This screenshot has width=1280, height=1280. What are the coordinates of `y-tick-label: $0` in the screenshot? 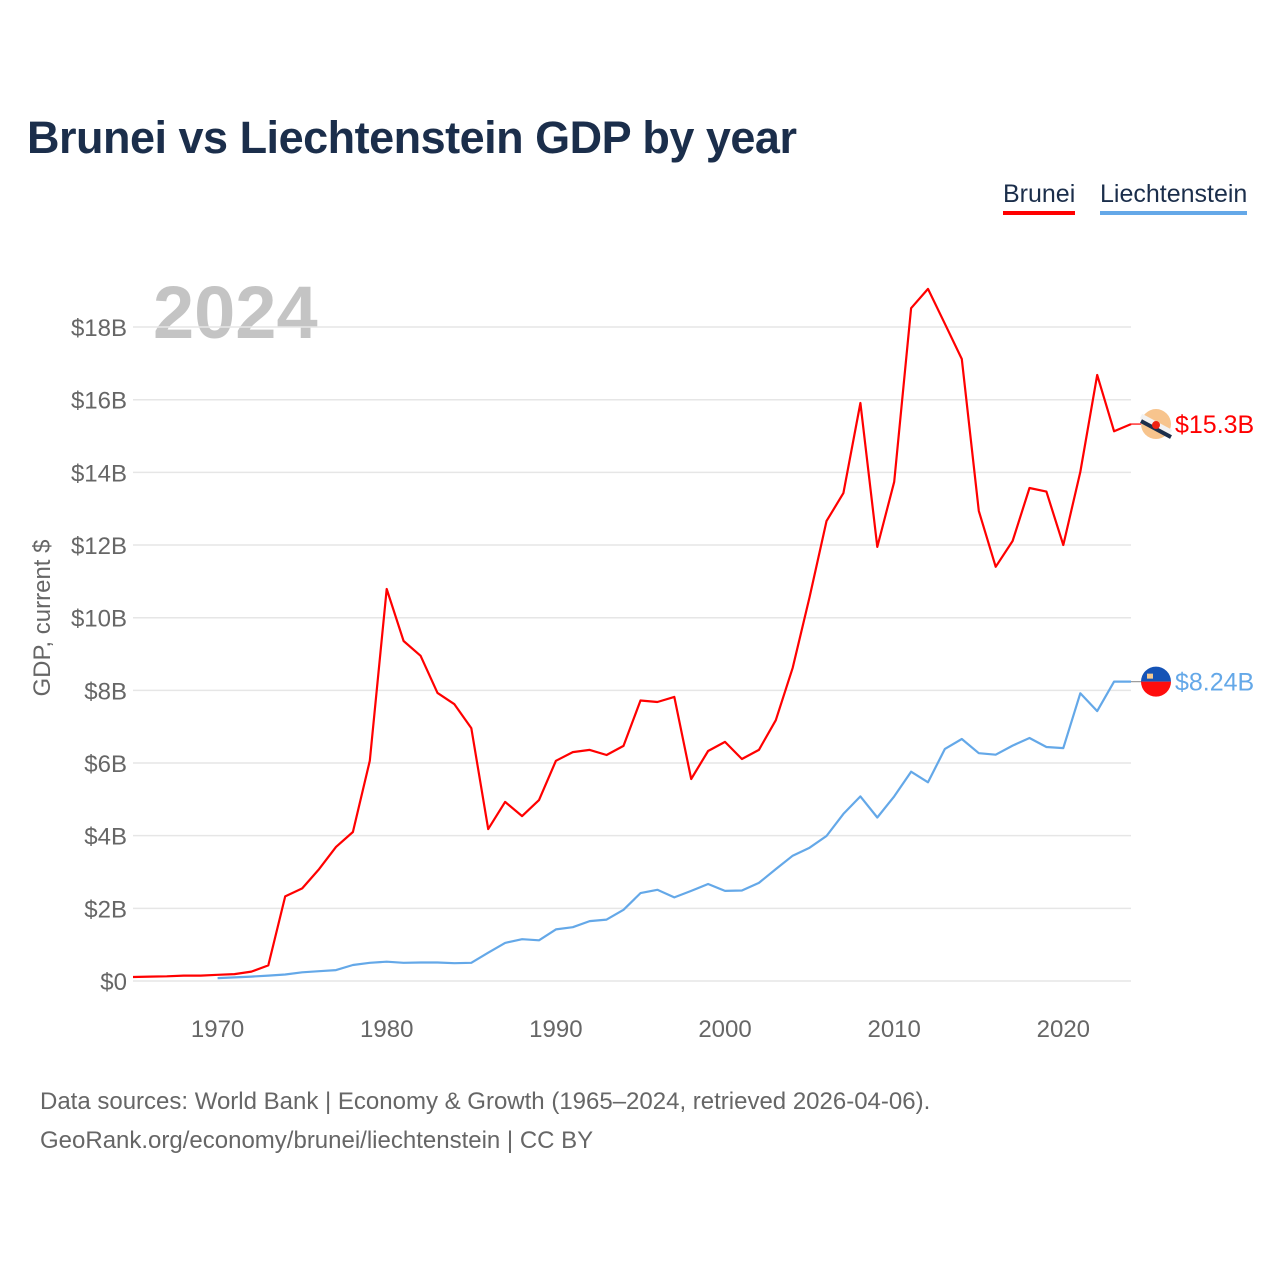 It's located at (113, 982).